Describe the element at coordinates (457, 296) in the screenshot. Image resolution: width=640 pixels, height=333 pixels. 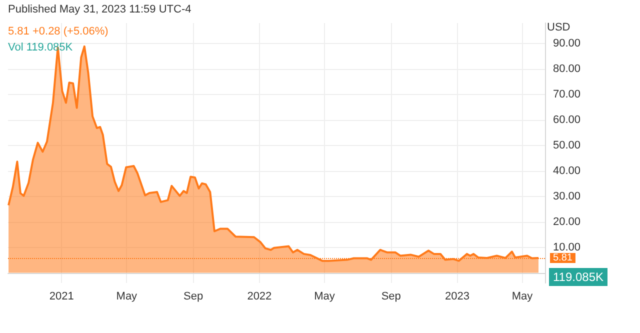
I see `x-tick-label: 2023` at that location.